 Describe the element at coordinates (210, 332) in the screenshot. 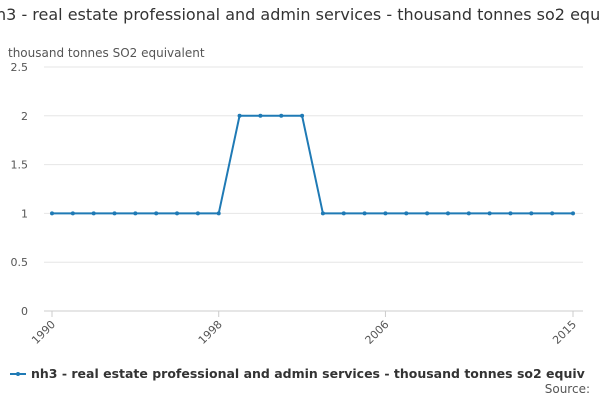

I see `x-tick-label: 1998` at that location.